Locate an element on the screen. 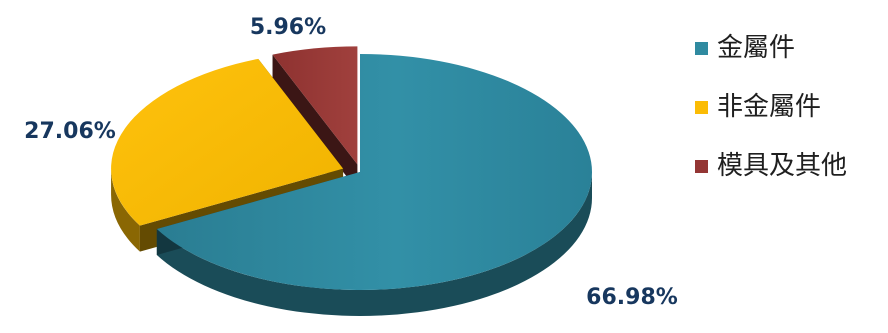 The height and width of the screenshot is (333, 888). legend-item-nonmetal: 非金屬件 is located at coordinates (771, 107).